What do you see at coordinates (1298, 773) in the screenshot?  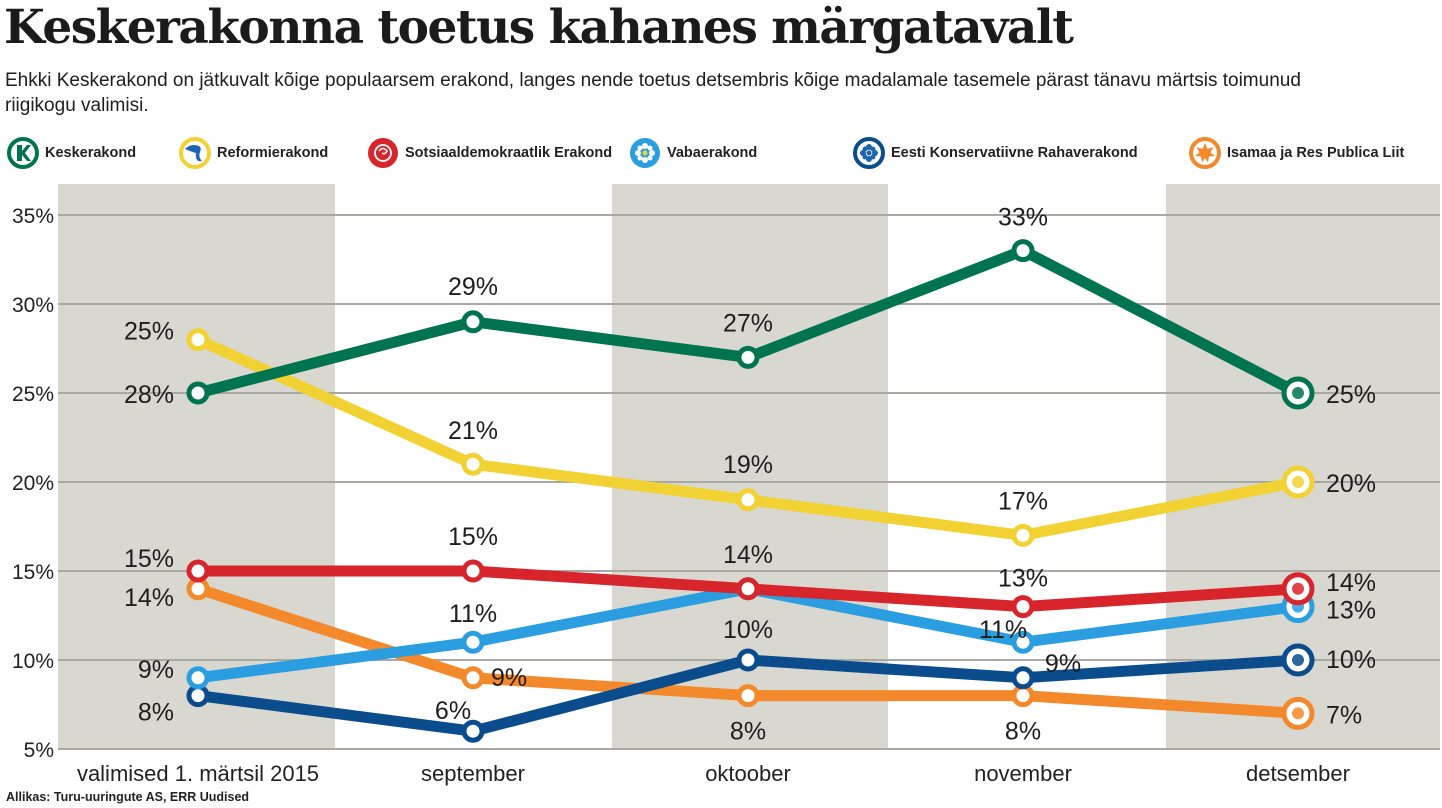 I see `x-tick-label: detsember` at bounding box center [1298, 773].